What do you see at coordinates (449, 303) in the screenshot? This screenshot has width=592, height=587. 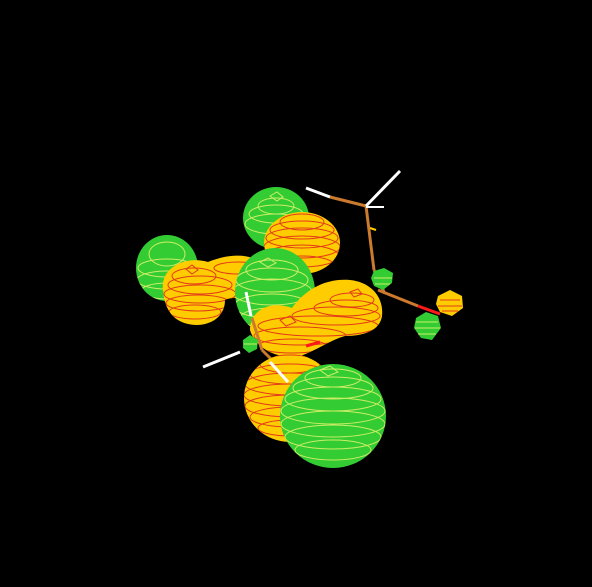 I see `small-lobe-negative` at bounding box center [449, 303].